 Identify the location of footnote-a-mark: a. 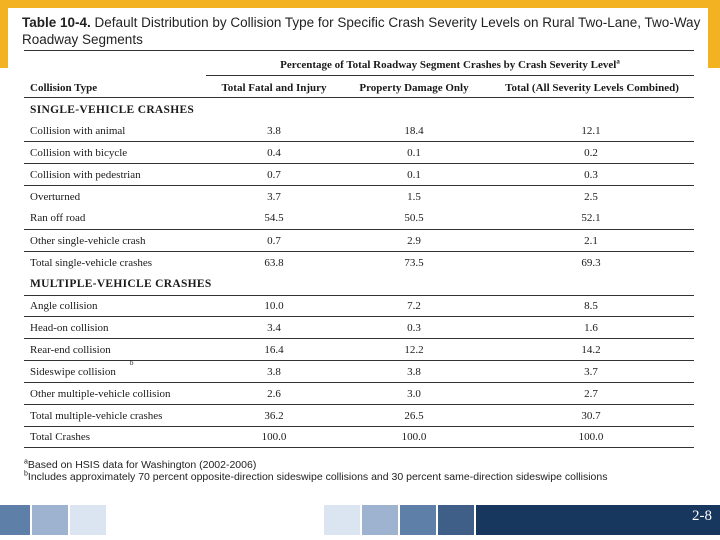
(26, 462).